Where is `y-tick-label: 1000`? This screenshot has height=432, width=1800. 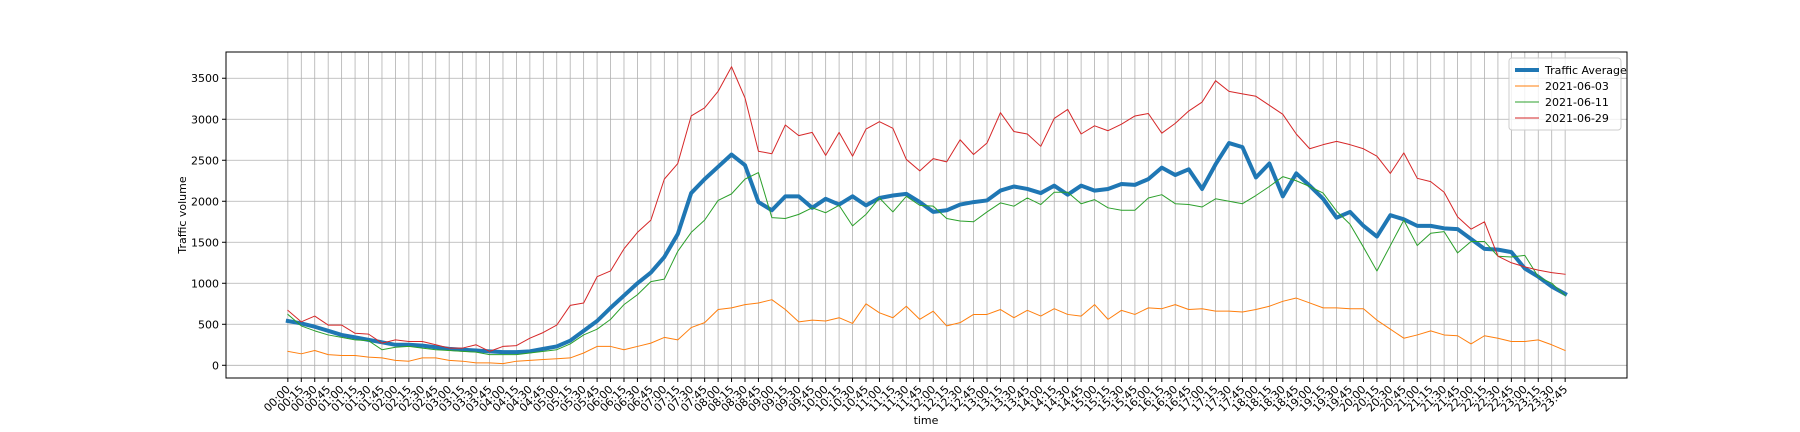
y-tick-label: 1000 is located at coordinates (205, 283).